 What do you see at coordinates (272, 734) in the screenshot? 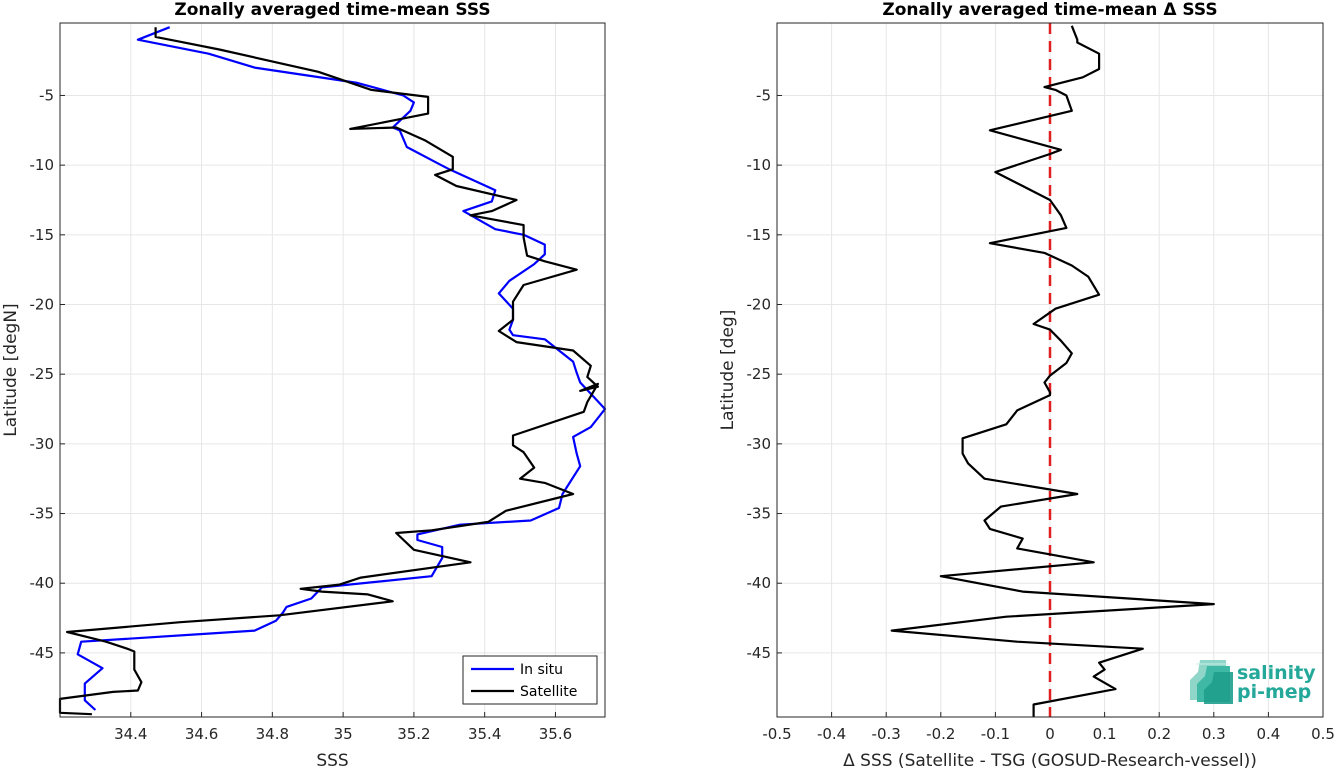
I see `x-tick-label: 34.8` at bounding box center [272, 734].